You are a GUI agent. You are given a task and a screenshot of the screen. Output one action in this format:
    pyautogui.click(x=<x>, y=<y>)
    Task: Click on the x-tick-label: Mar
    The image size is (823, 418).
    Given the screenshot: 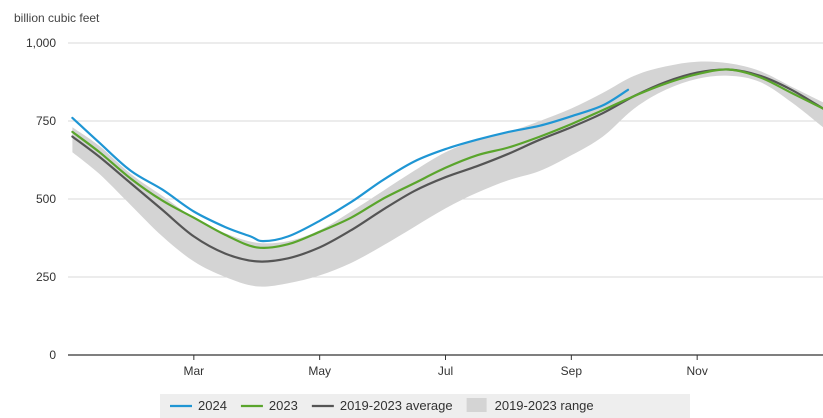 What is the action you would take?
    pyautogui.click(x=193, y=371)
    